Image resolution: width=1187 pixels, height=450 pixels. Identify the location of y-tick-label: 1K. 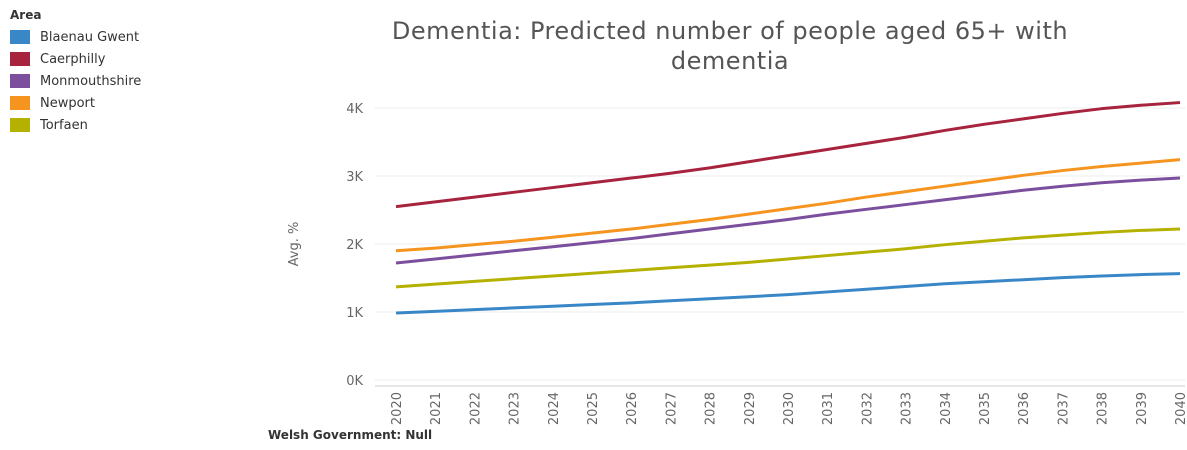
(354, 313).